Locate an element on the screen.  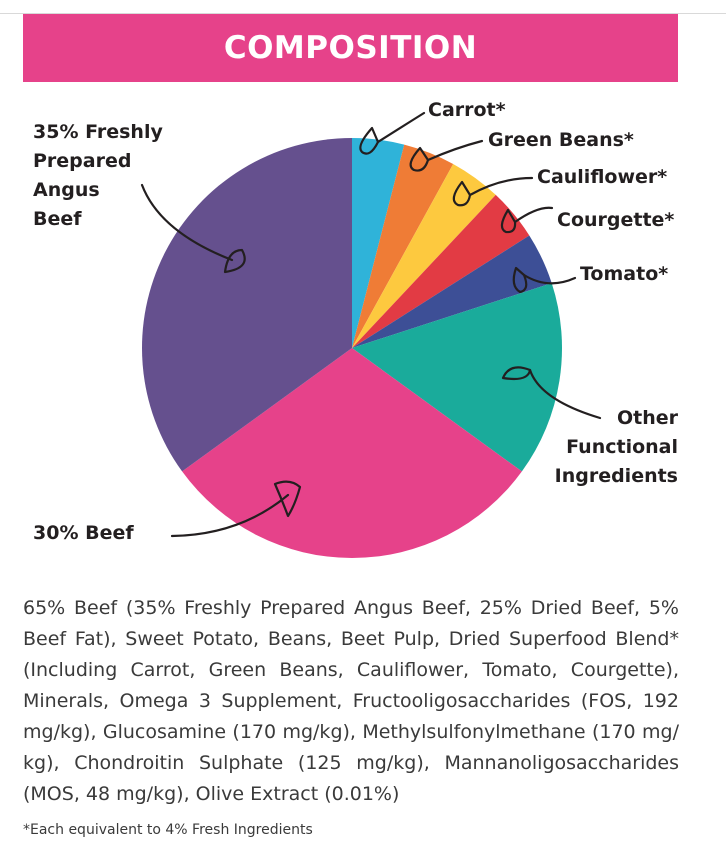
label-tomato: Tomato* is located at coordinates (624, 274).